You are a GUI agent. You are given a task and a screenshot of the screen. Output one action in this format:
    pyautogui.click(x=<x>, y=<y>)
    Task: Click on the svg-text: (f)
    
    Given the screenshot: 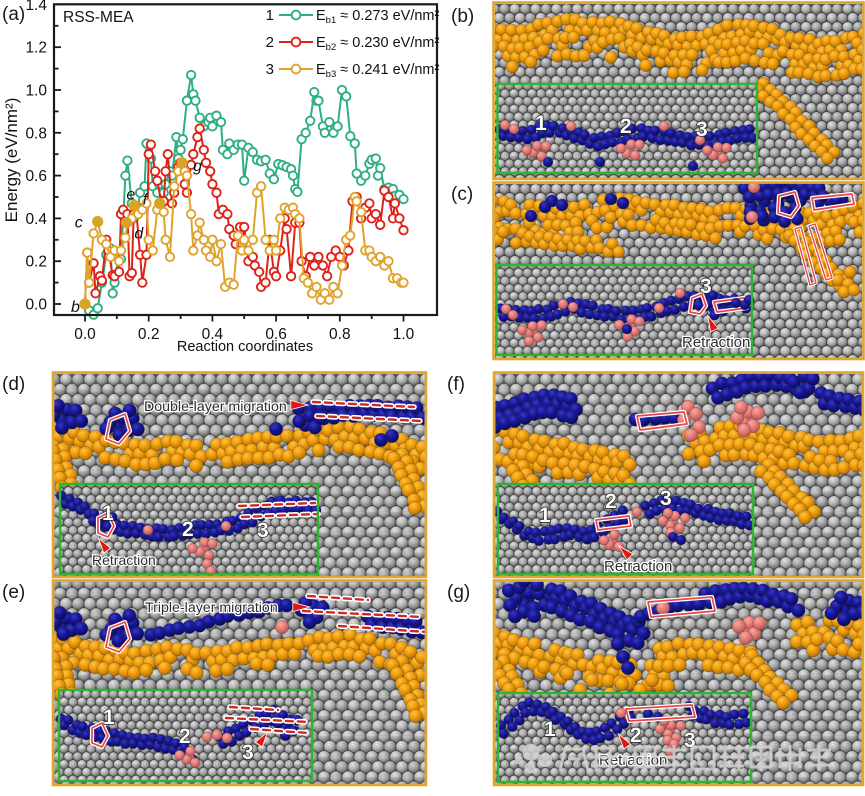 What is the action you would take?
    pyautogui.click(x=456, y=384)
    